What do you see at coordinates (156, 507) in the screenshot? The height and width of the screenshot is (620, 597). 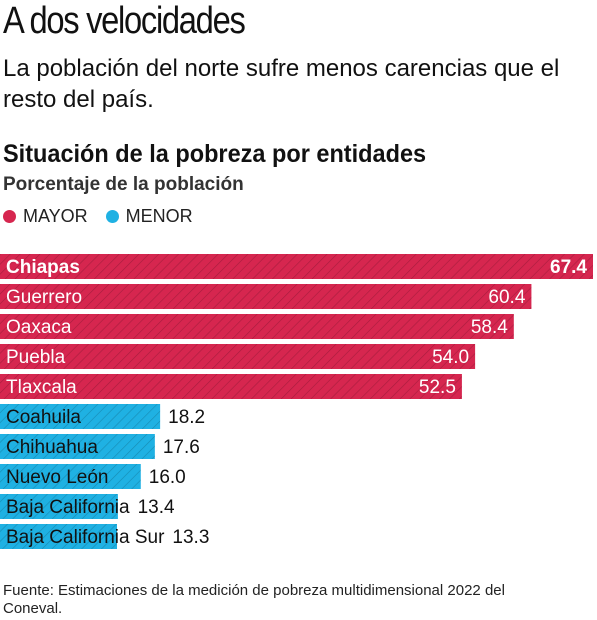 I see `value-label-9: 13.4` at bounding box center [156, 507].